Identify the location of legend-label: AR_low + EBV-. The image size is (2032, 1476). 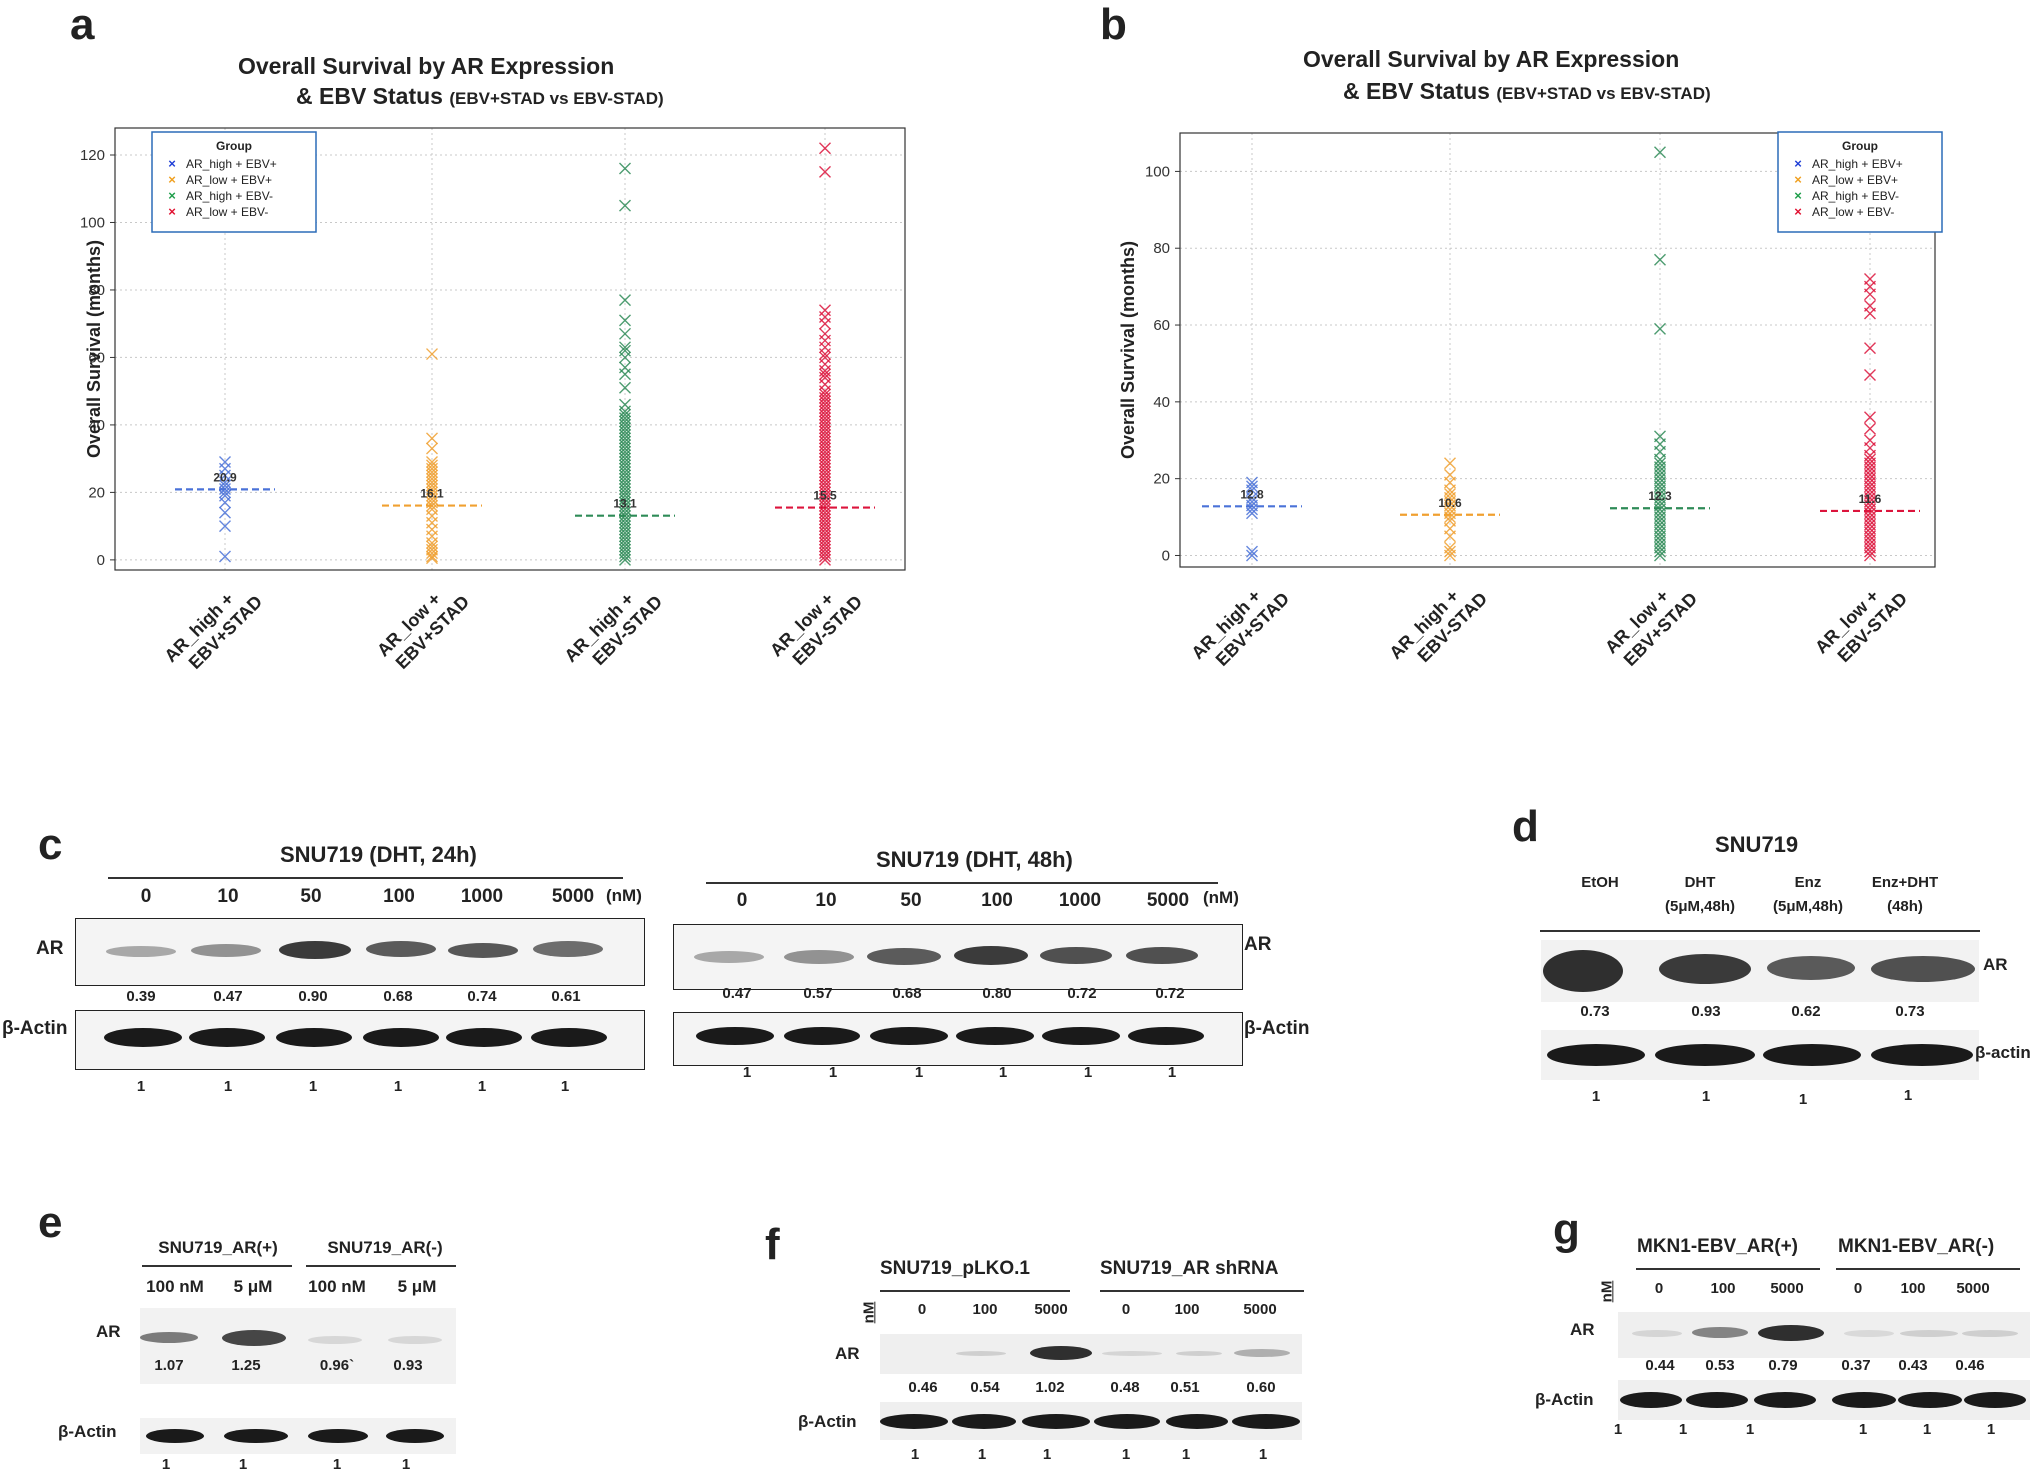
(1853, 212).